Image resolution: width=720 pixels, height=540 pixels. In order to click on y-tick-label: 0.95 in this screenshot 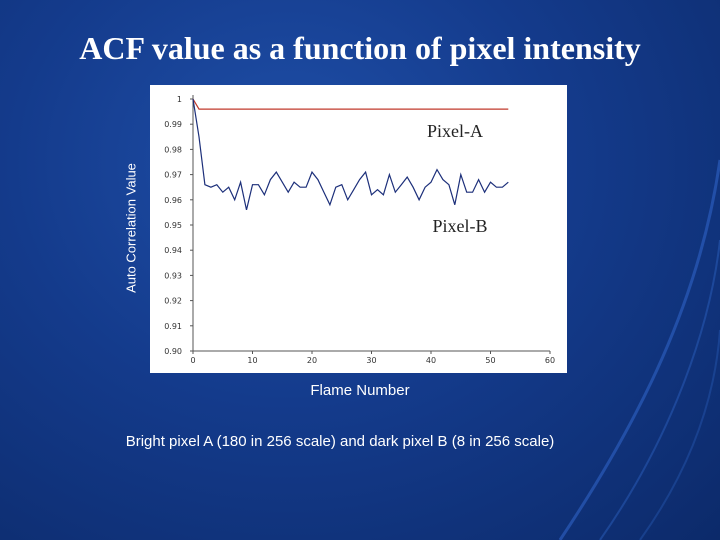, I will do `click(173, 225)`.